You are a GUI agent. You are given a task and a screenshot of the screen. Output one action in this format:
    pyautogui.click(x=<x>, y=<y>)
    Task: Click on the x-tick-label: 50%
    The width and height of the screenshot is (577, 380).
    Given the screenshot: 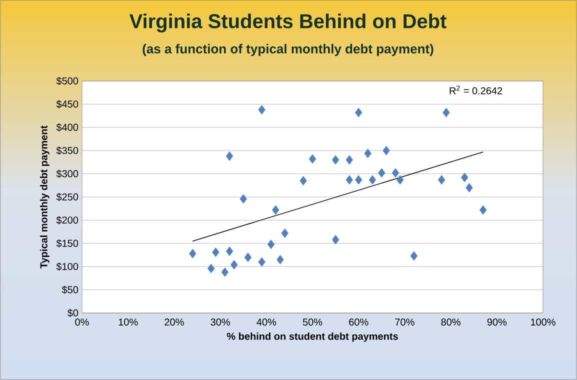 What is the action you would take?
    pyautogui.click(x=312, y=322)
    